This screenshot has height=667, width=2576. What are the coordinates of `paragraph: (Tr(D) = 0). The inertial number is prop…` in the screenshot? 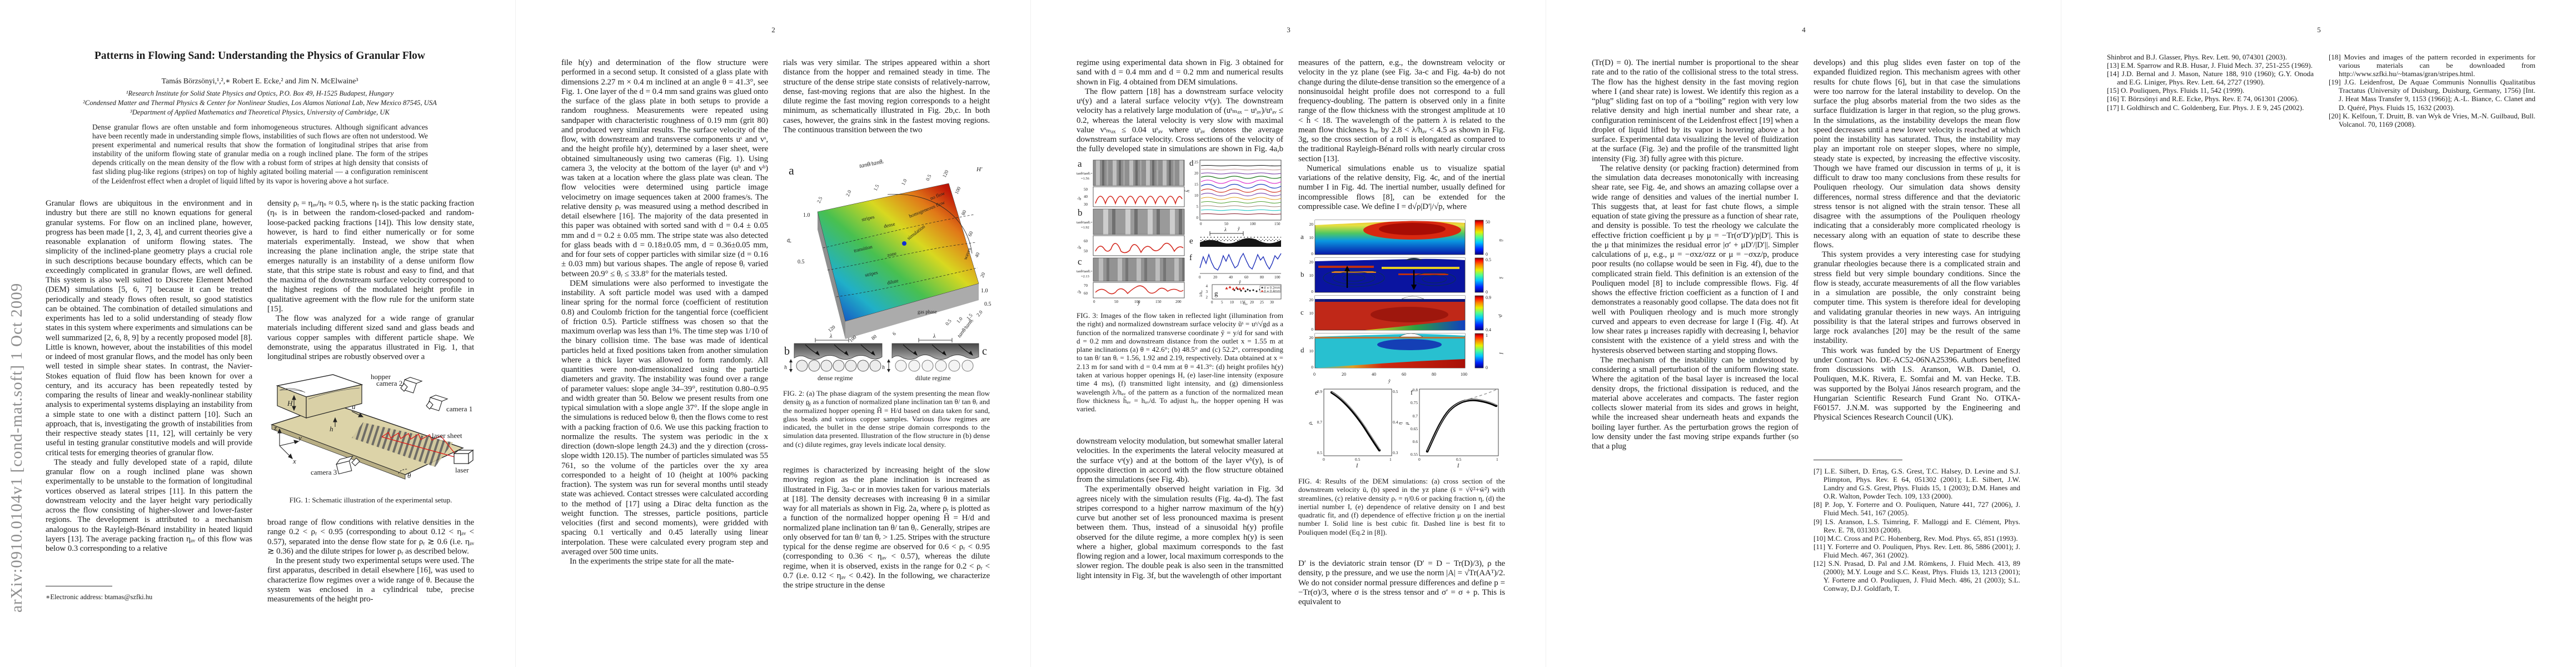 It's located at (1695, 110).